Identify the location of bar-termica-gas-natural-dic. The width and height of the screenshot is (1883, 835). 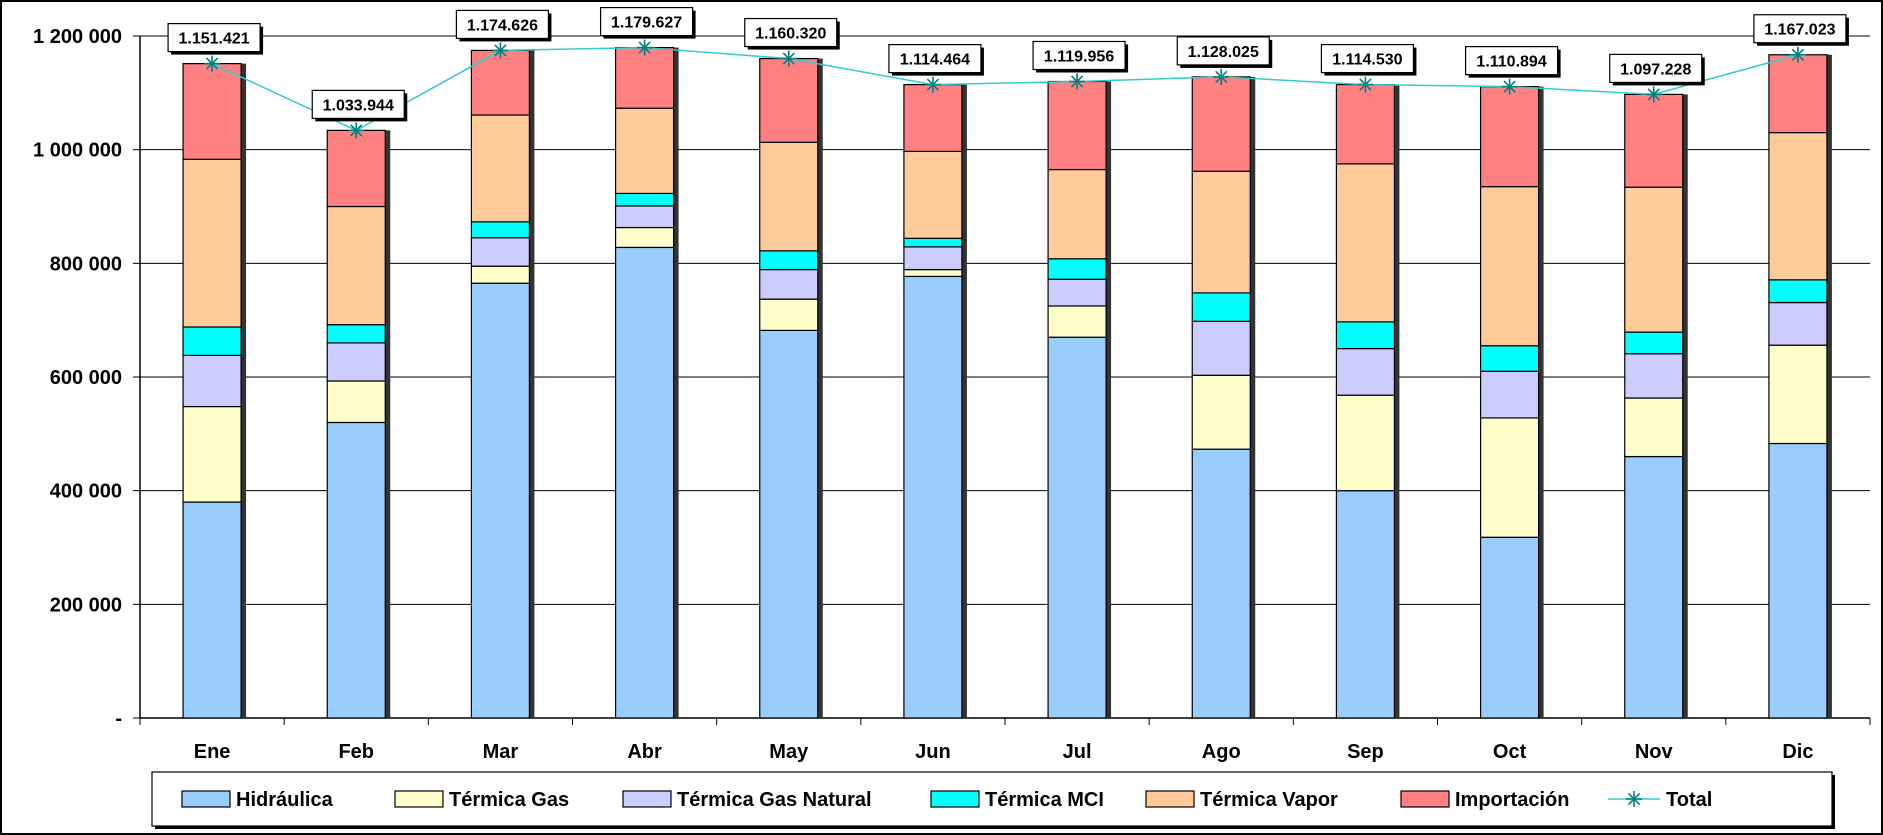
(1798, 323).